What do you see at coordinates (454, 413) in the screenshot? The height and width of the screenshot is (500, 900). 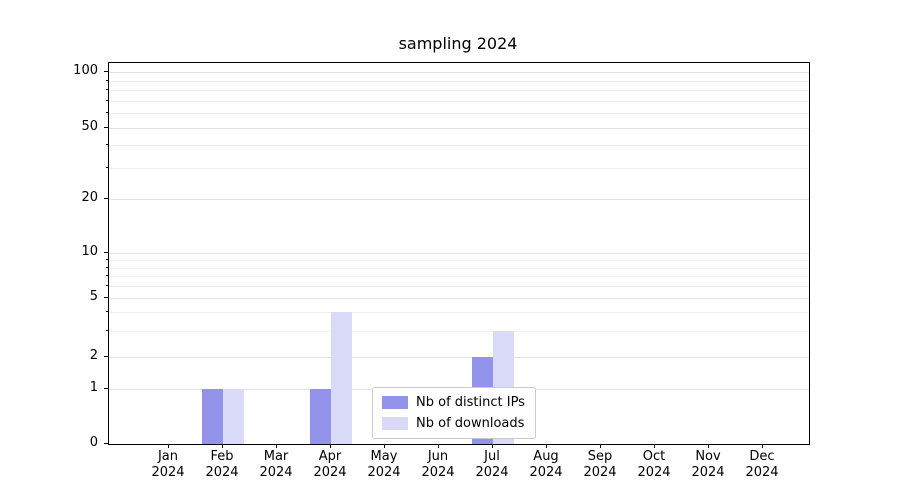 I see `legend: Nb of distinct IPs Nb of downloads` at bounding box center [454, 413].